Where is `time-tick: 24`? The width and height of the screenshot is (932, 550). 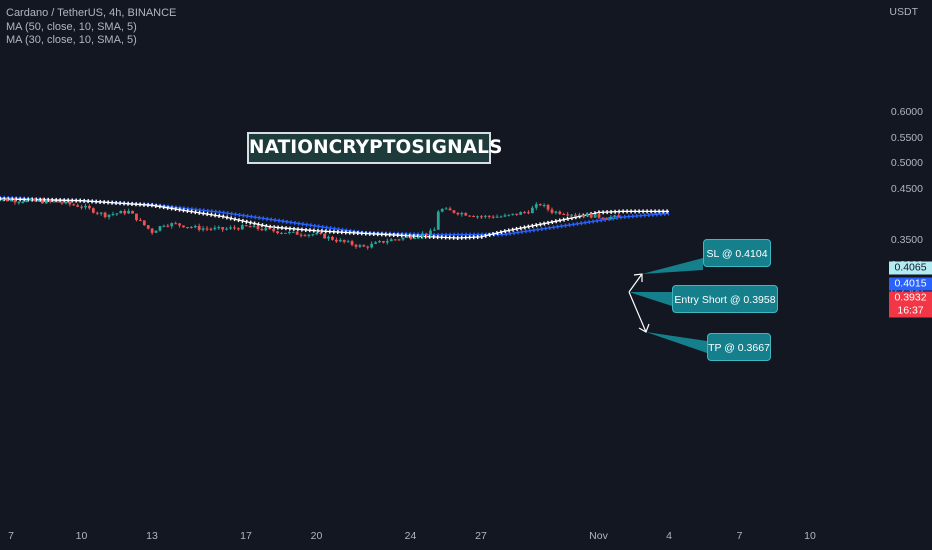 time-tick: 24 is located at coordinates (410, 536).